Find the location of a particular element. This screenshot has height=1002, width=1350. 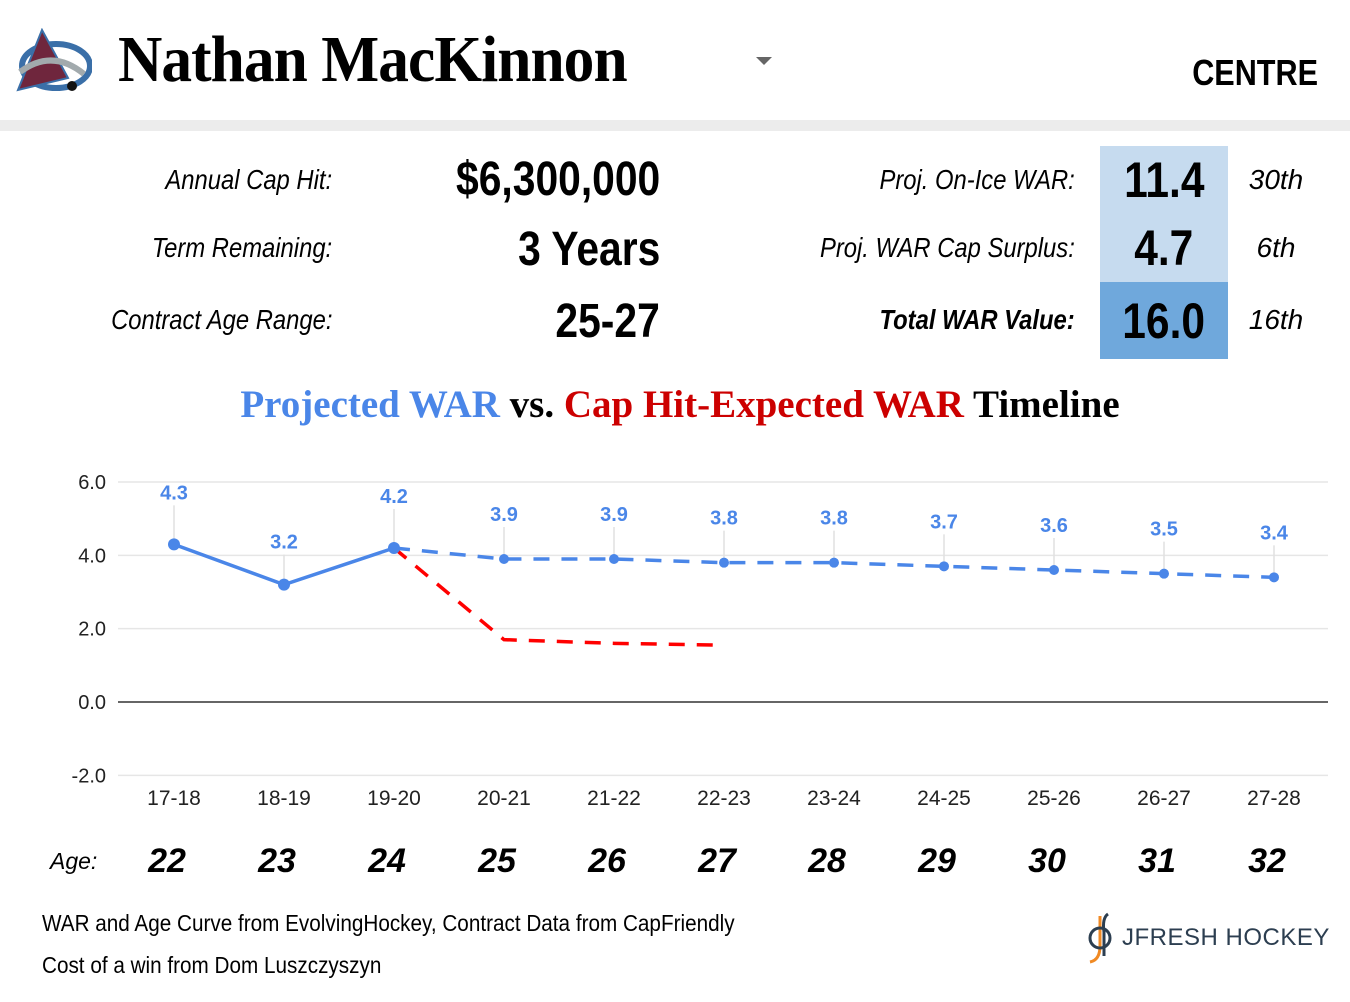

data-label: 3.6 is located at coordinates (1054, 526).